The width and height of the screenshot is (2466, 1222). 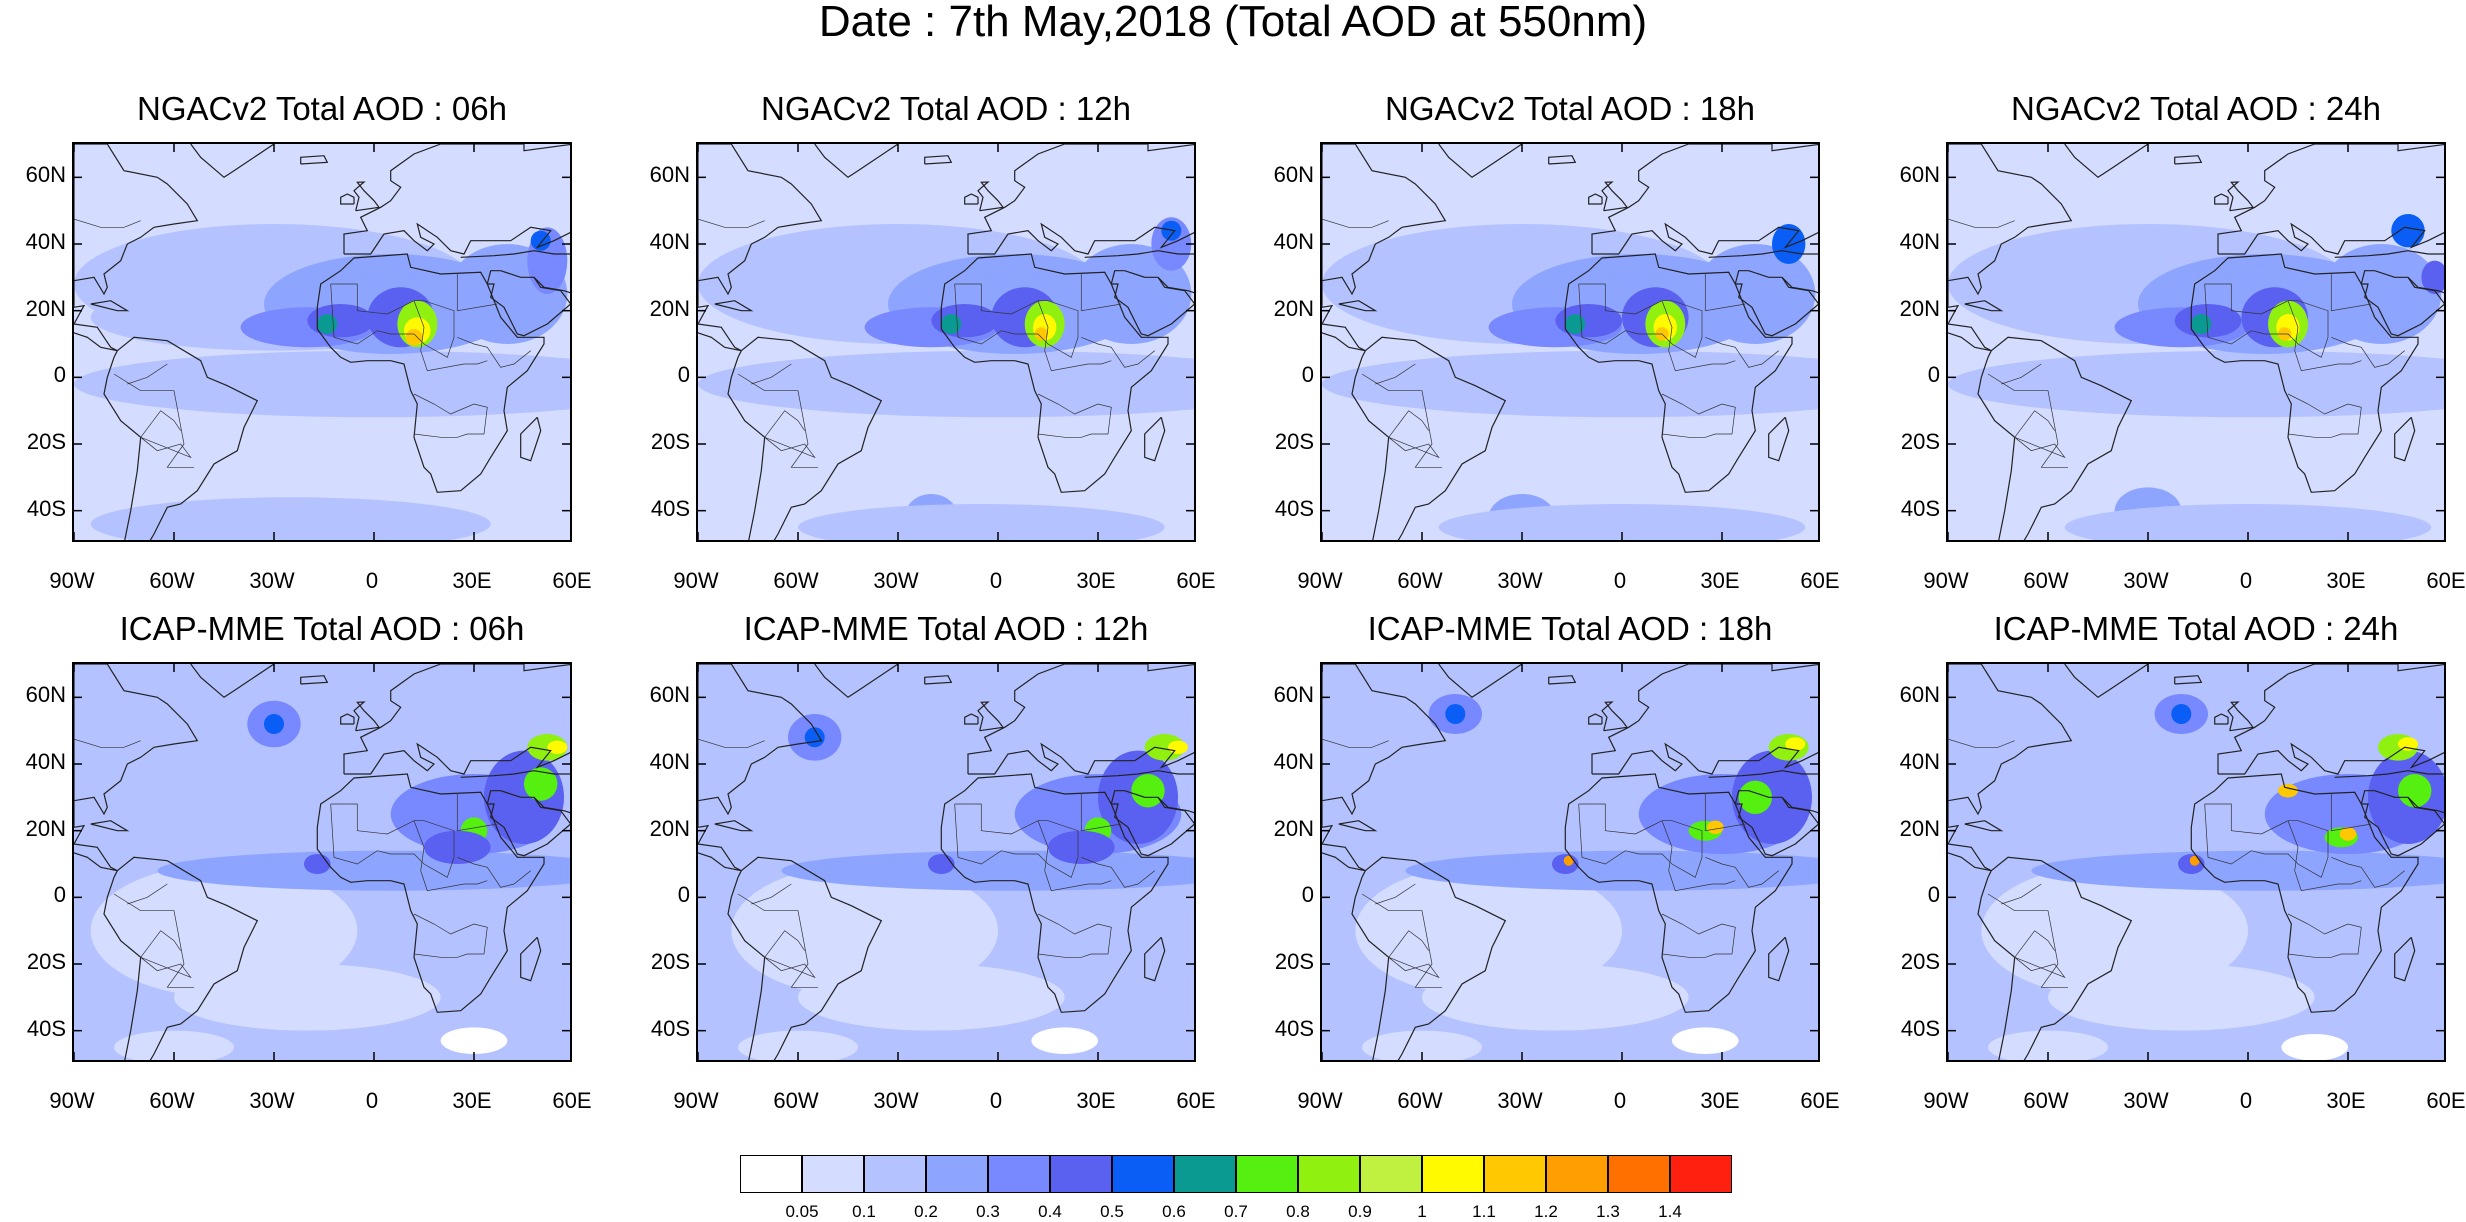 I want to click on colorbar-label: 0.2, so click(x=926, y=1211).